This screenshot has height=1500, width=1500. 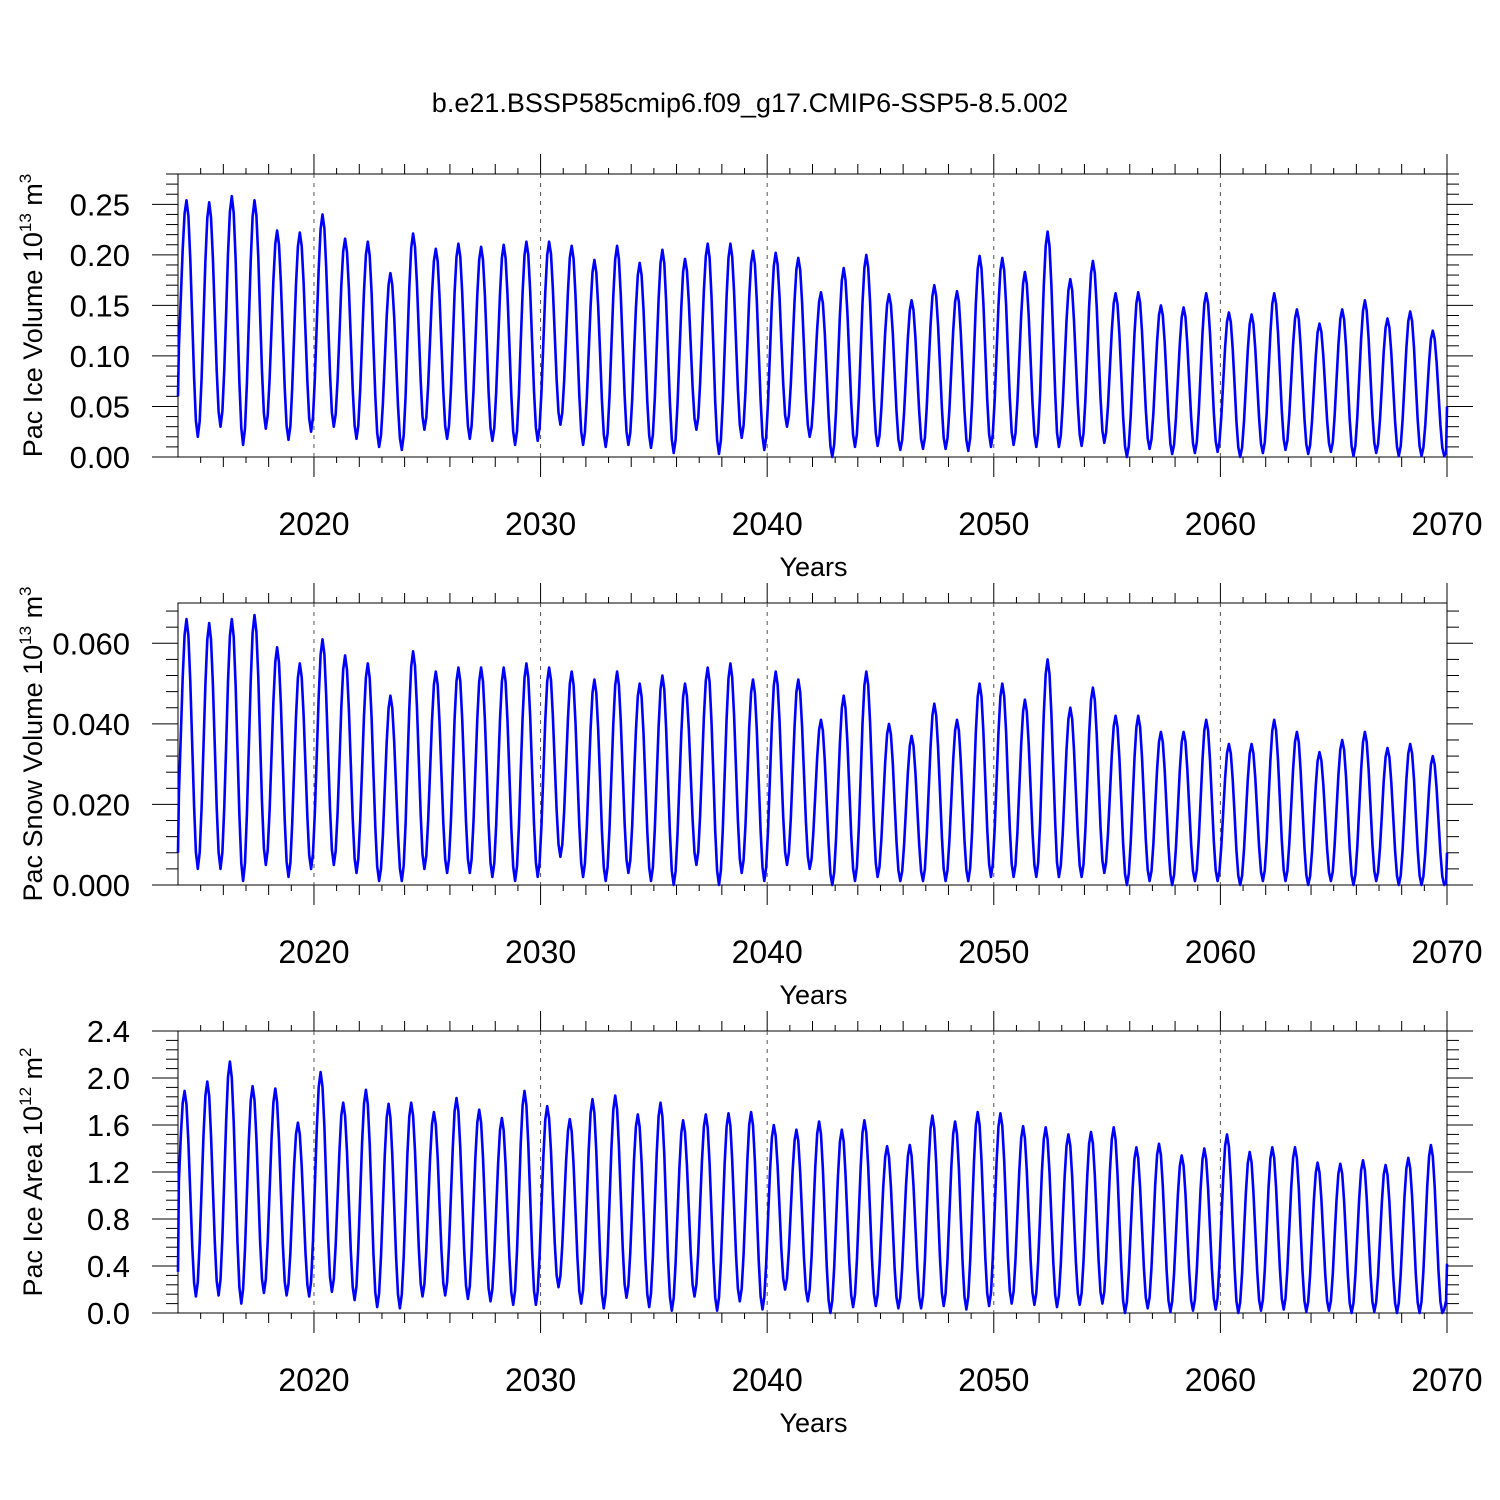 What do you see at coordinates (33, 773) in the screenshot?
I see `y-axis-label-ylabel-main: Pac Snow Volume 10` at bounding box center [33, 773].